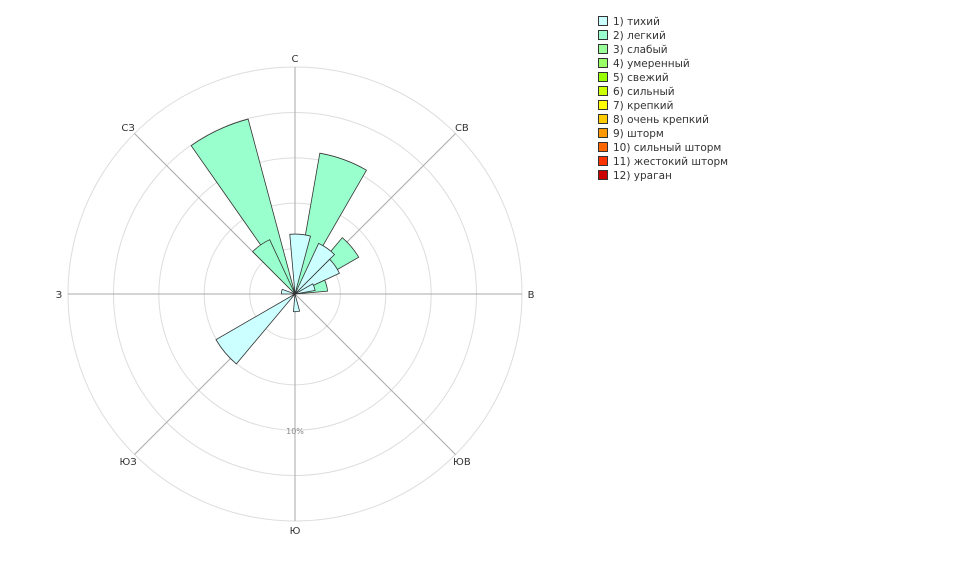 This screenshot has height=588, width=954. Describe the element at coordinates (295, 59) in the screenshot. I see `direction-label: С` at that location.